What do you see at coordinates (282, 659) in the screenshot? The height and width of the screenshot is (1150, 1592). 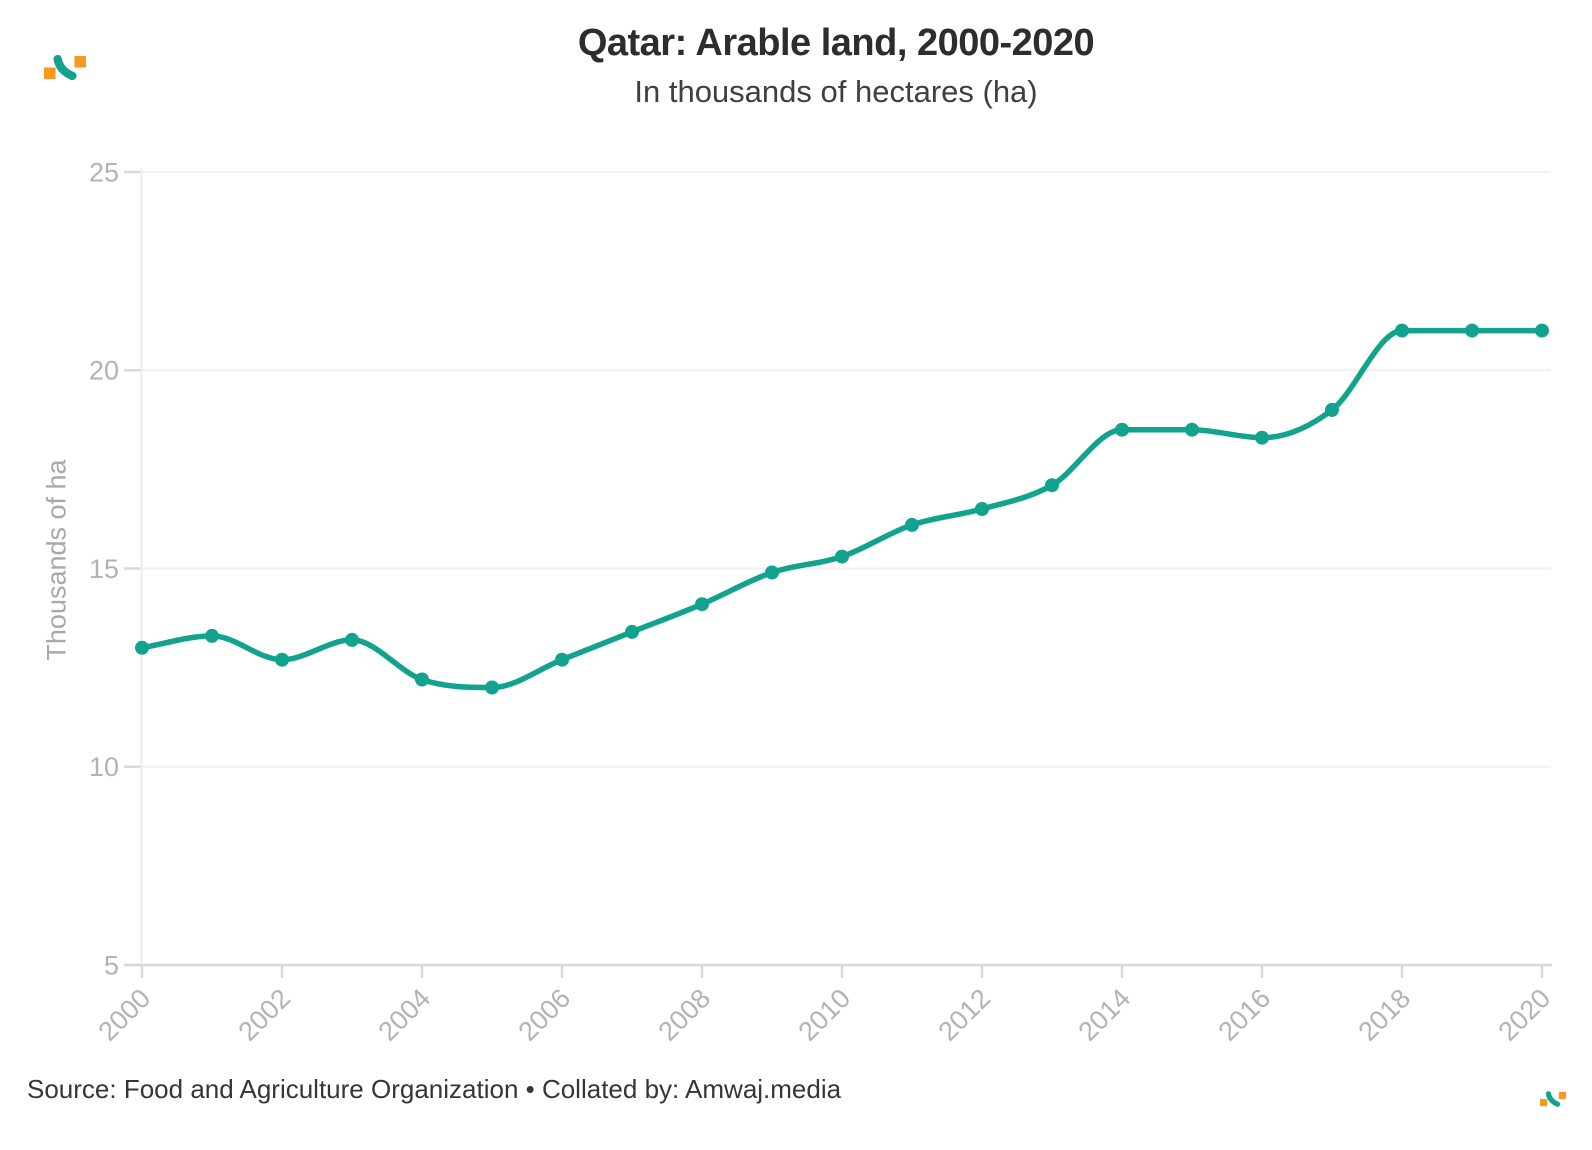 I see `data-point-2002` at bounding box center [282, 659].